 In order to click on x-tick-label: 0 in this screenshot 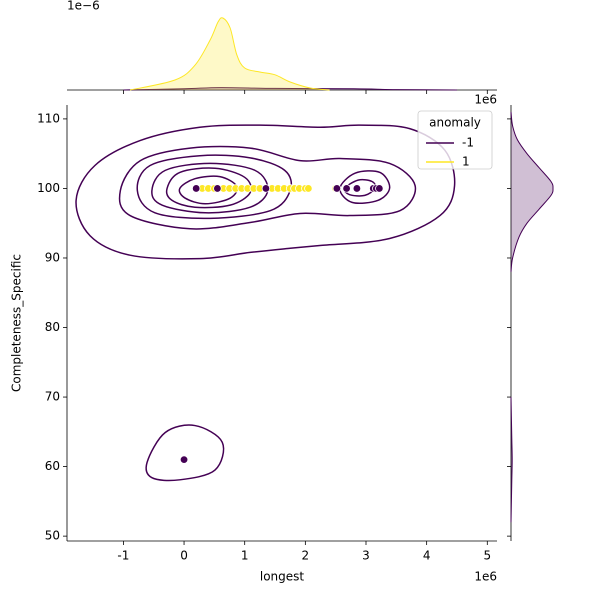, I will do `click(184, 556)`.